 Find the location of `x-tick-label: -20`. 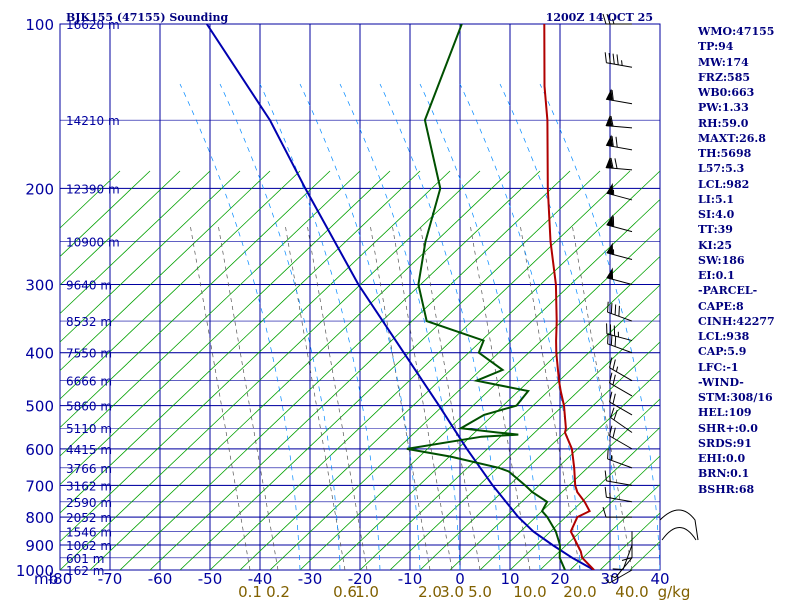

x-tick-label: -20 is located at coordinates (360, 579).